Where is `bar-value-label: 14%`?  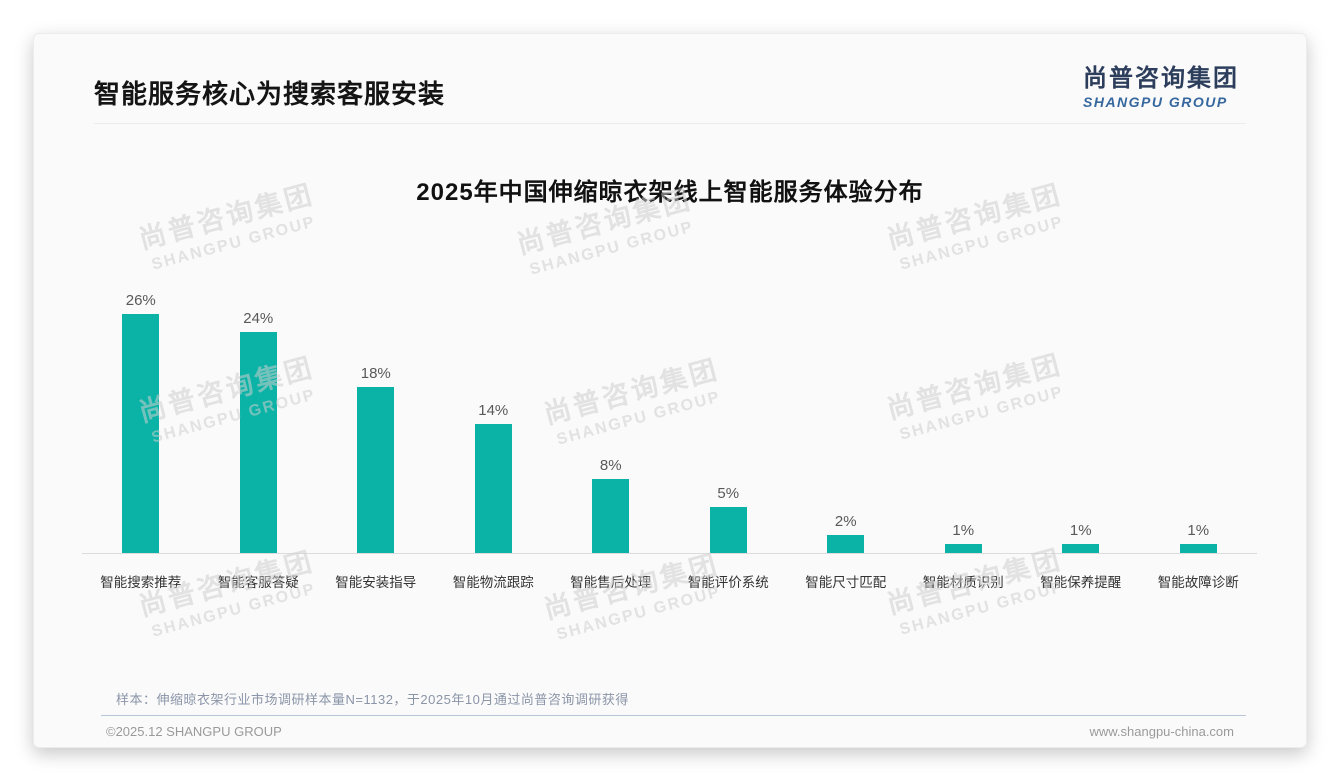
bar-value-label: 14% is located at coordinates (493, 411).